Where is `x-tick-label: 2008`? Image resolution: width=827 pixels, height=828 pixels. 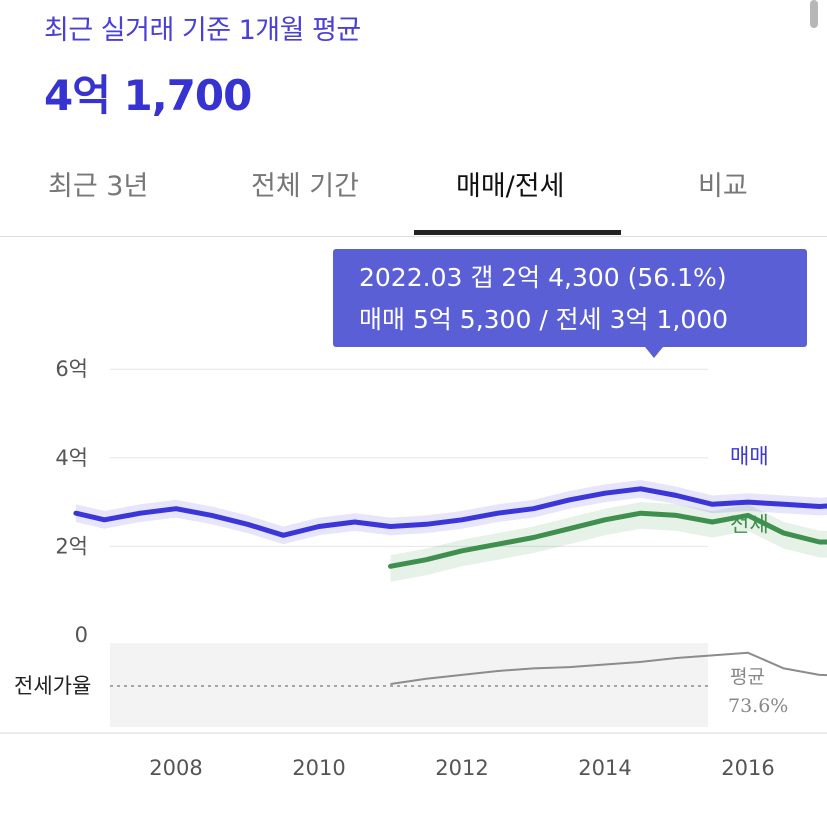
x-tick-label: 2008 is located at coordinates (175, 768).